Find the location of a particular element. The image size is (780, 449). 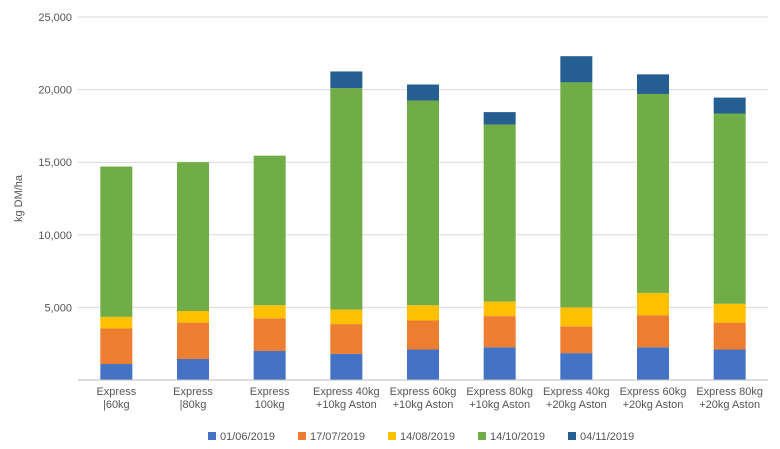

legend-item: 14/10/2019 is located at coordinates (511, 437).